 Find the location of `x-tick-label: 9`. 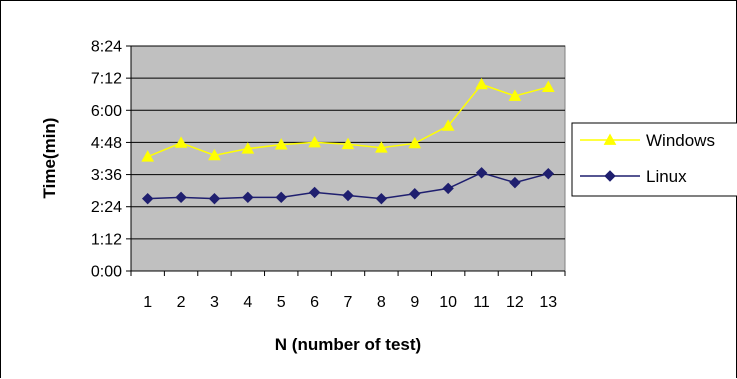

x-tick-label: 9 is located at coordinates (414, 302).